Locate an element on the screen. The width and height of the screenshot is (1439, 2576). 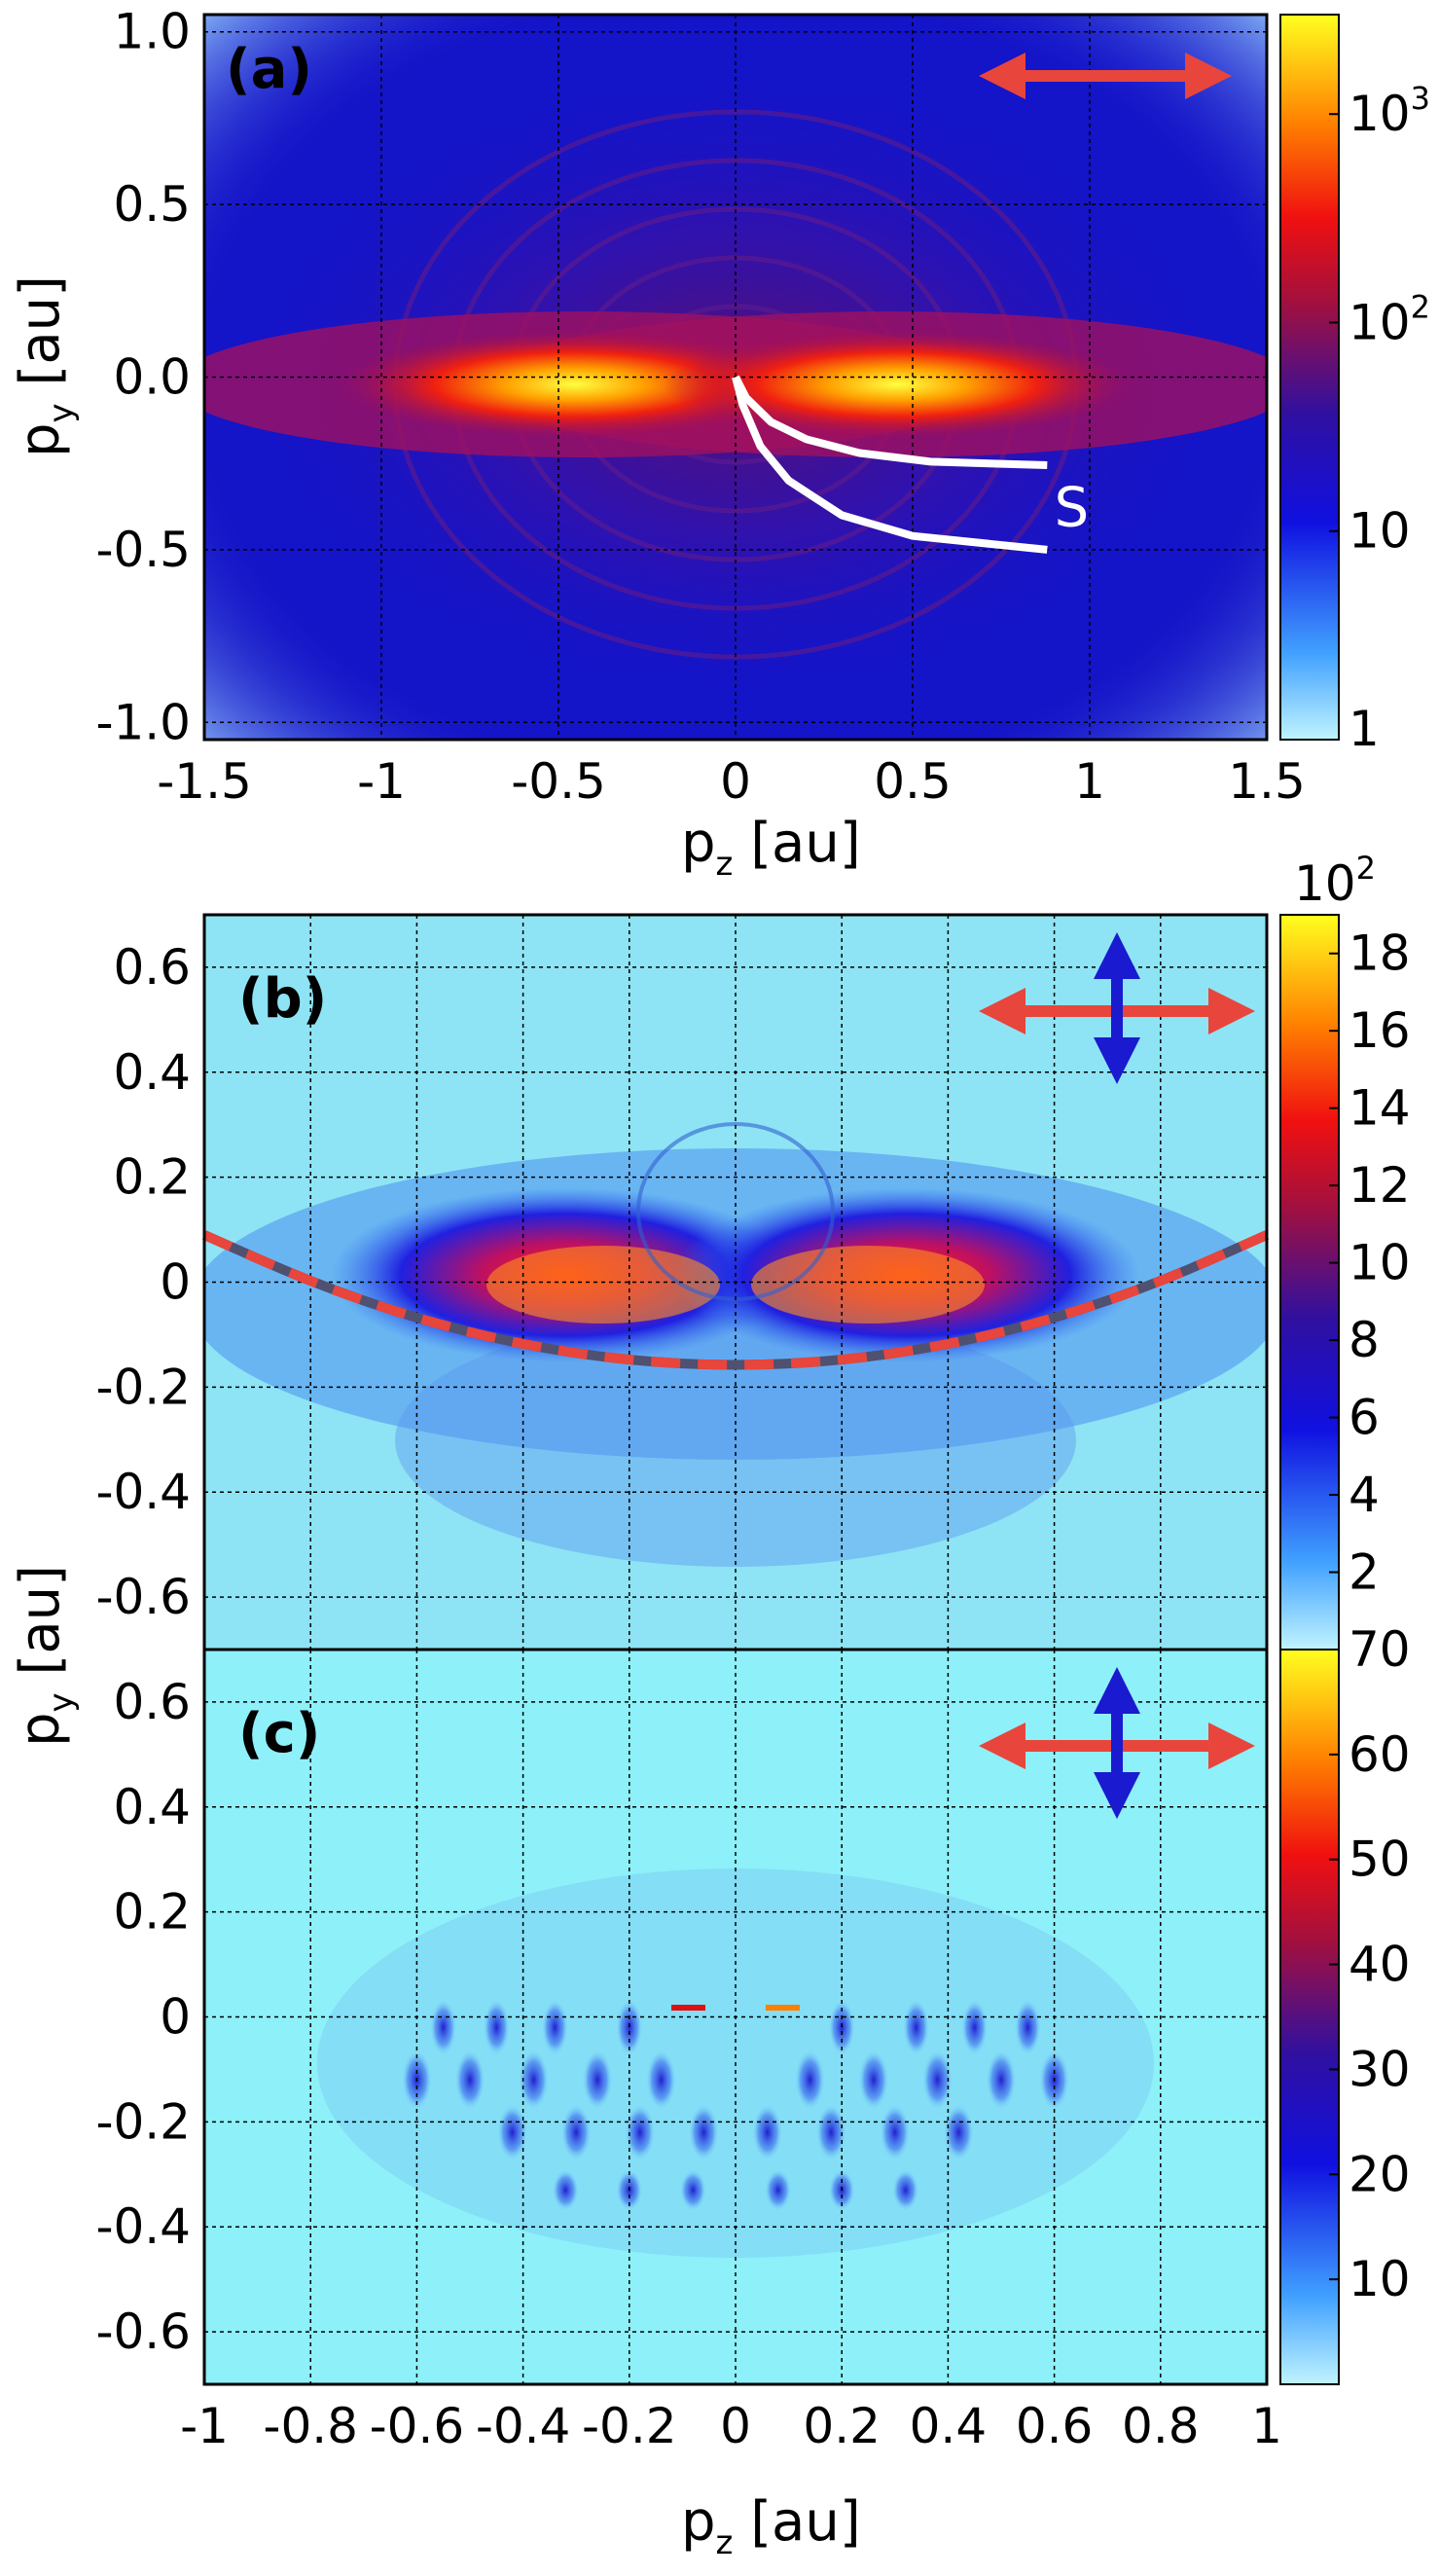
x-tick-label: -0.5 is located at coordinates (558, 781).